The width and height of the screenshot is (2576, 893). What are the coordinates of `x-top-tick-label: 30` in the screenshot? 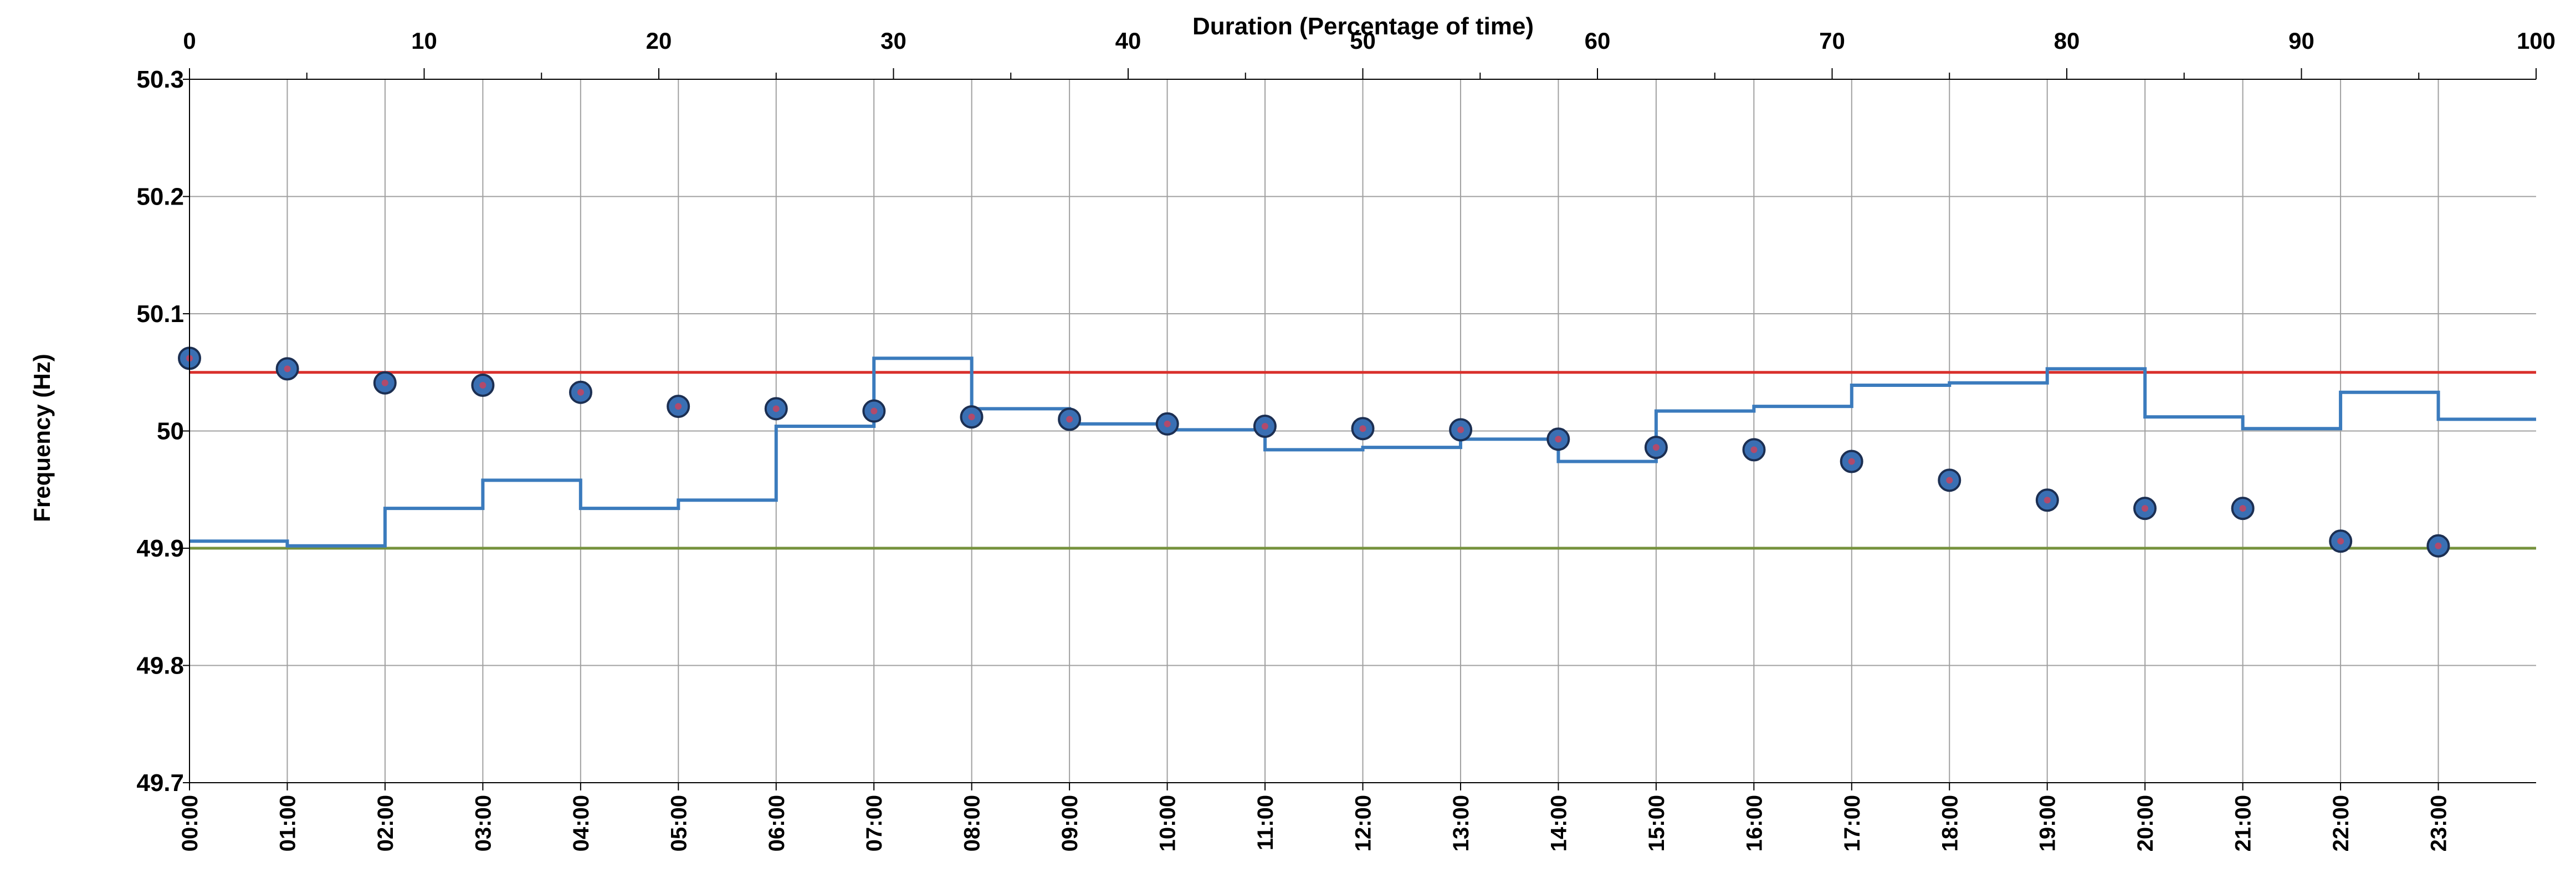 It's located at (893, 41).